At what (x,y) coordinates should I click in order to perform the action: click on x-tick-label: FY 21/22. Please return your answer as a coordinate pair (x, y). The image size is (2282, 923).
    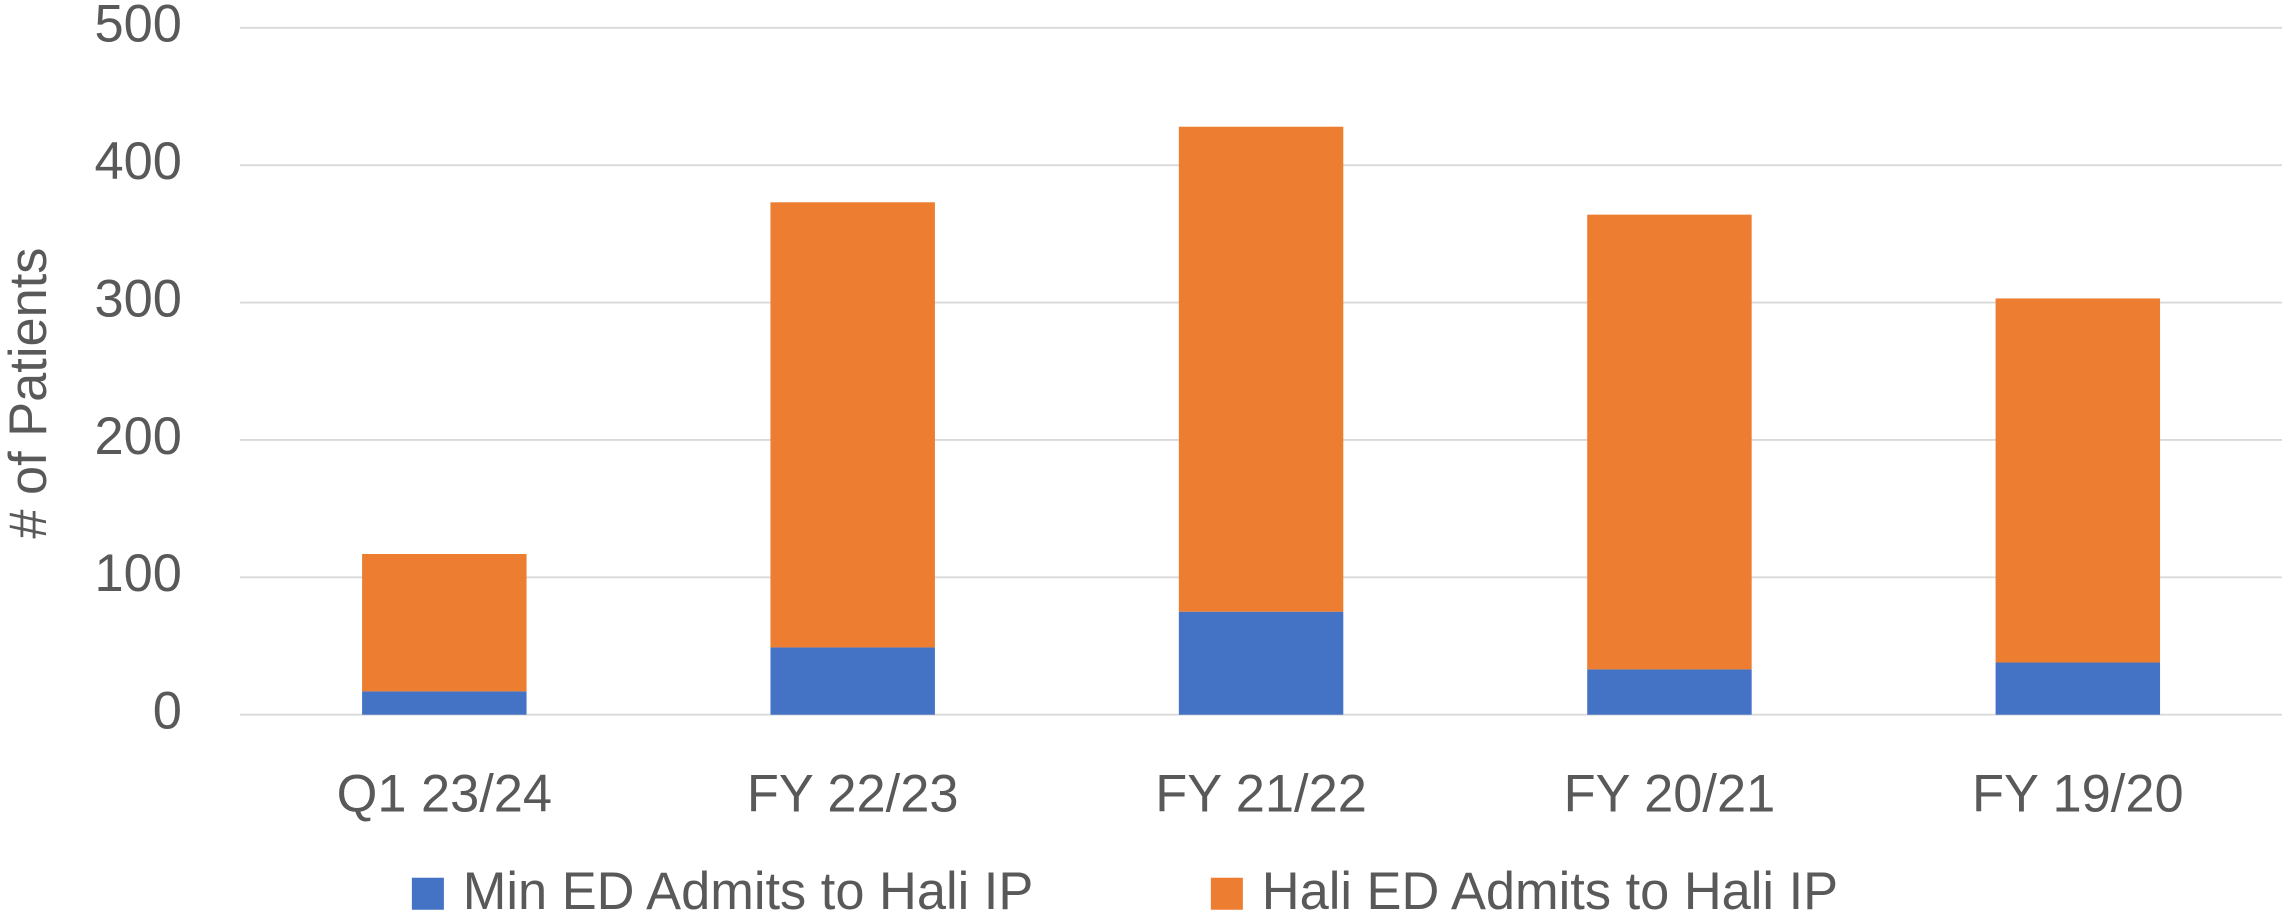
    Looking at the image, I should click on (1261, 795).